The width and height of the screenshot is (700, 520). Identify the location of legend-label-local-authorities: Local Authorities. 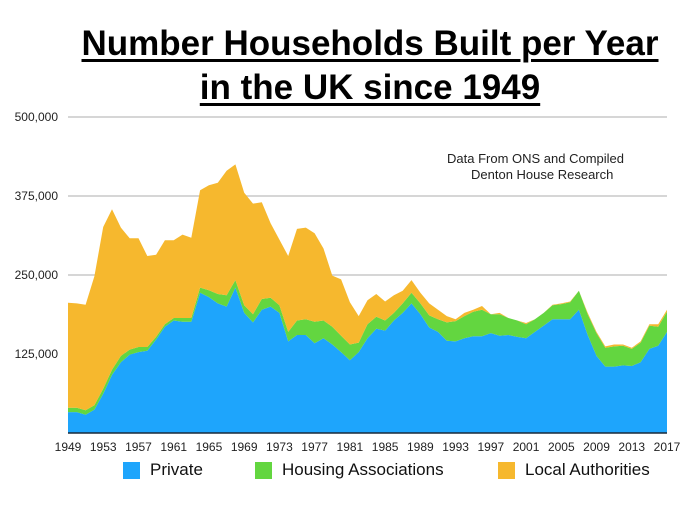
(587, 469).